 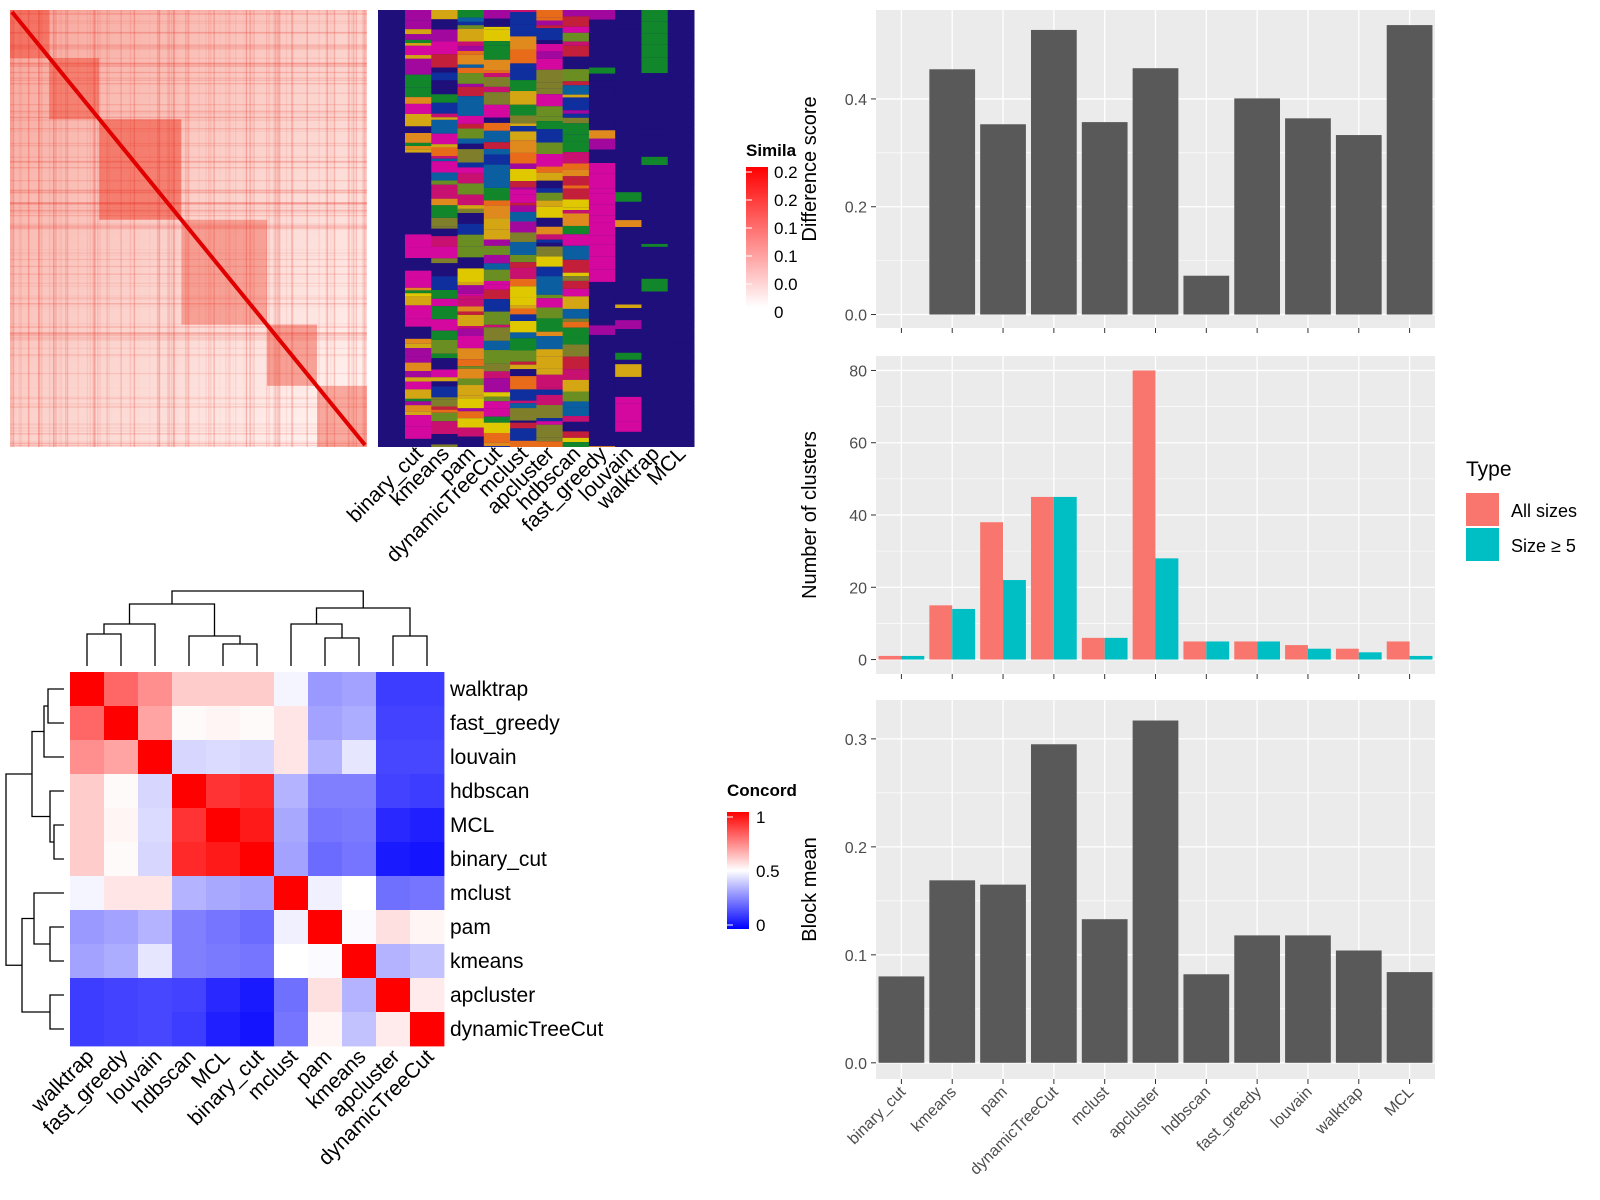 What do you see at coordinates (738, 870) in the screenshot?
I see `concordance-legend-bar` at bounding box center [738, 870].